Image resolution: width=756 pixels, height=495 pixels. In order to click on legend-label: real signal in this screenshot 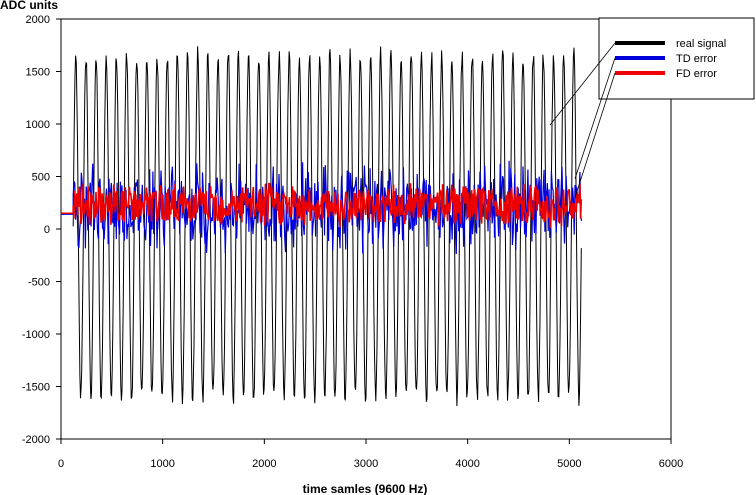, I will do `click(701, 44)`.